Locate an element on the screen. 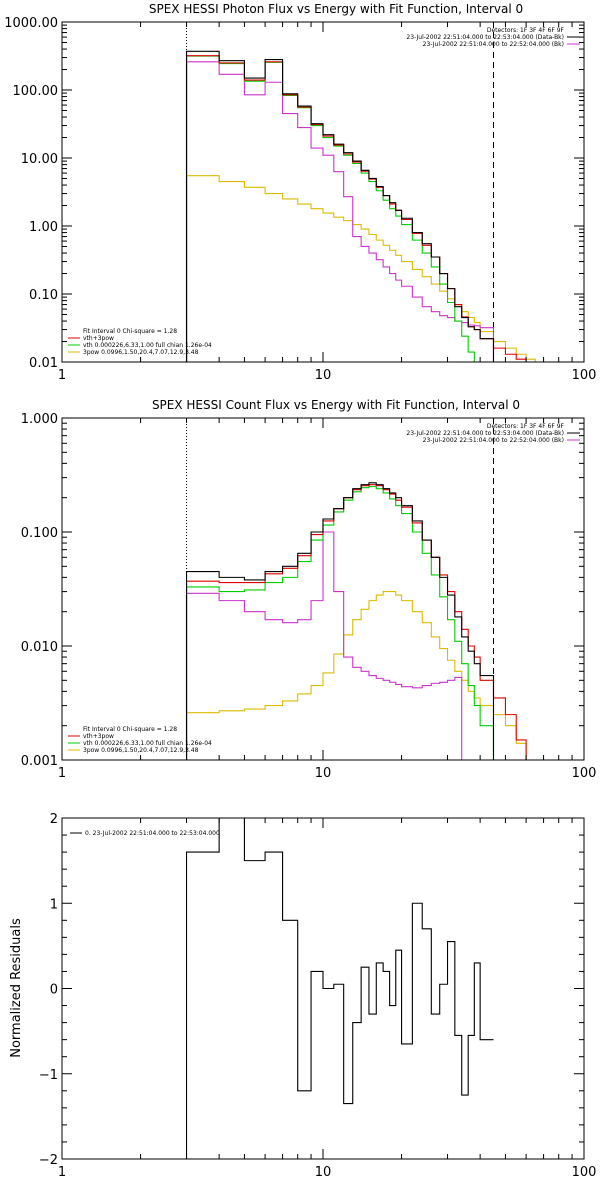  residuals-y-tick-label: −1 is located at coordinates (48, 1075).